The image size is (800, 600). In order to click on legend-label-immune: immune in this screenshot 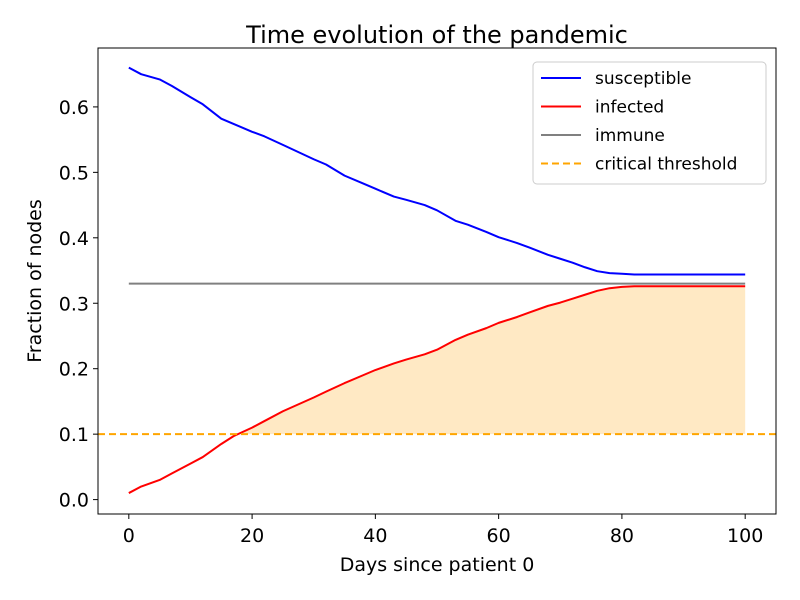, I will do `click(630, 136)`.